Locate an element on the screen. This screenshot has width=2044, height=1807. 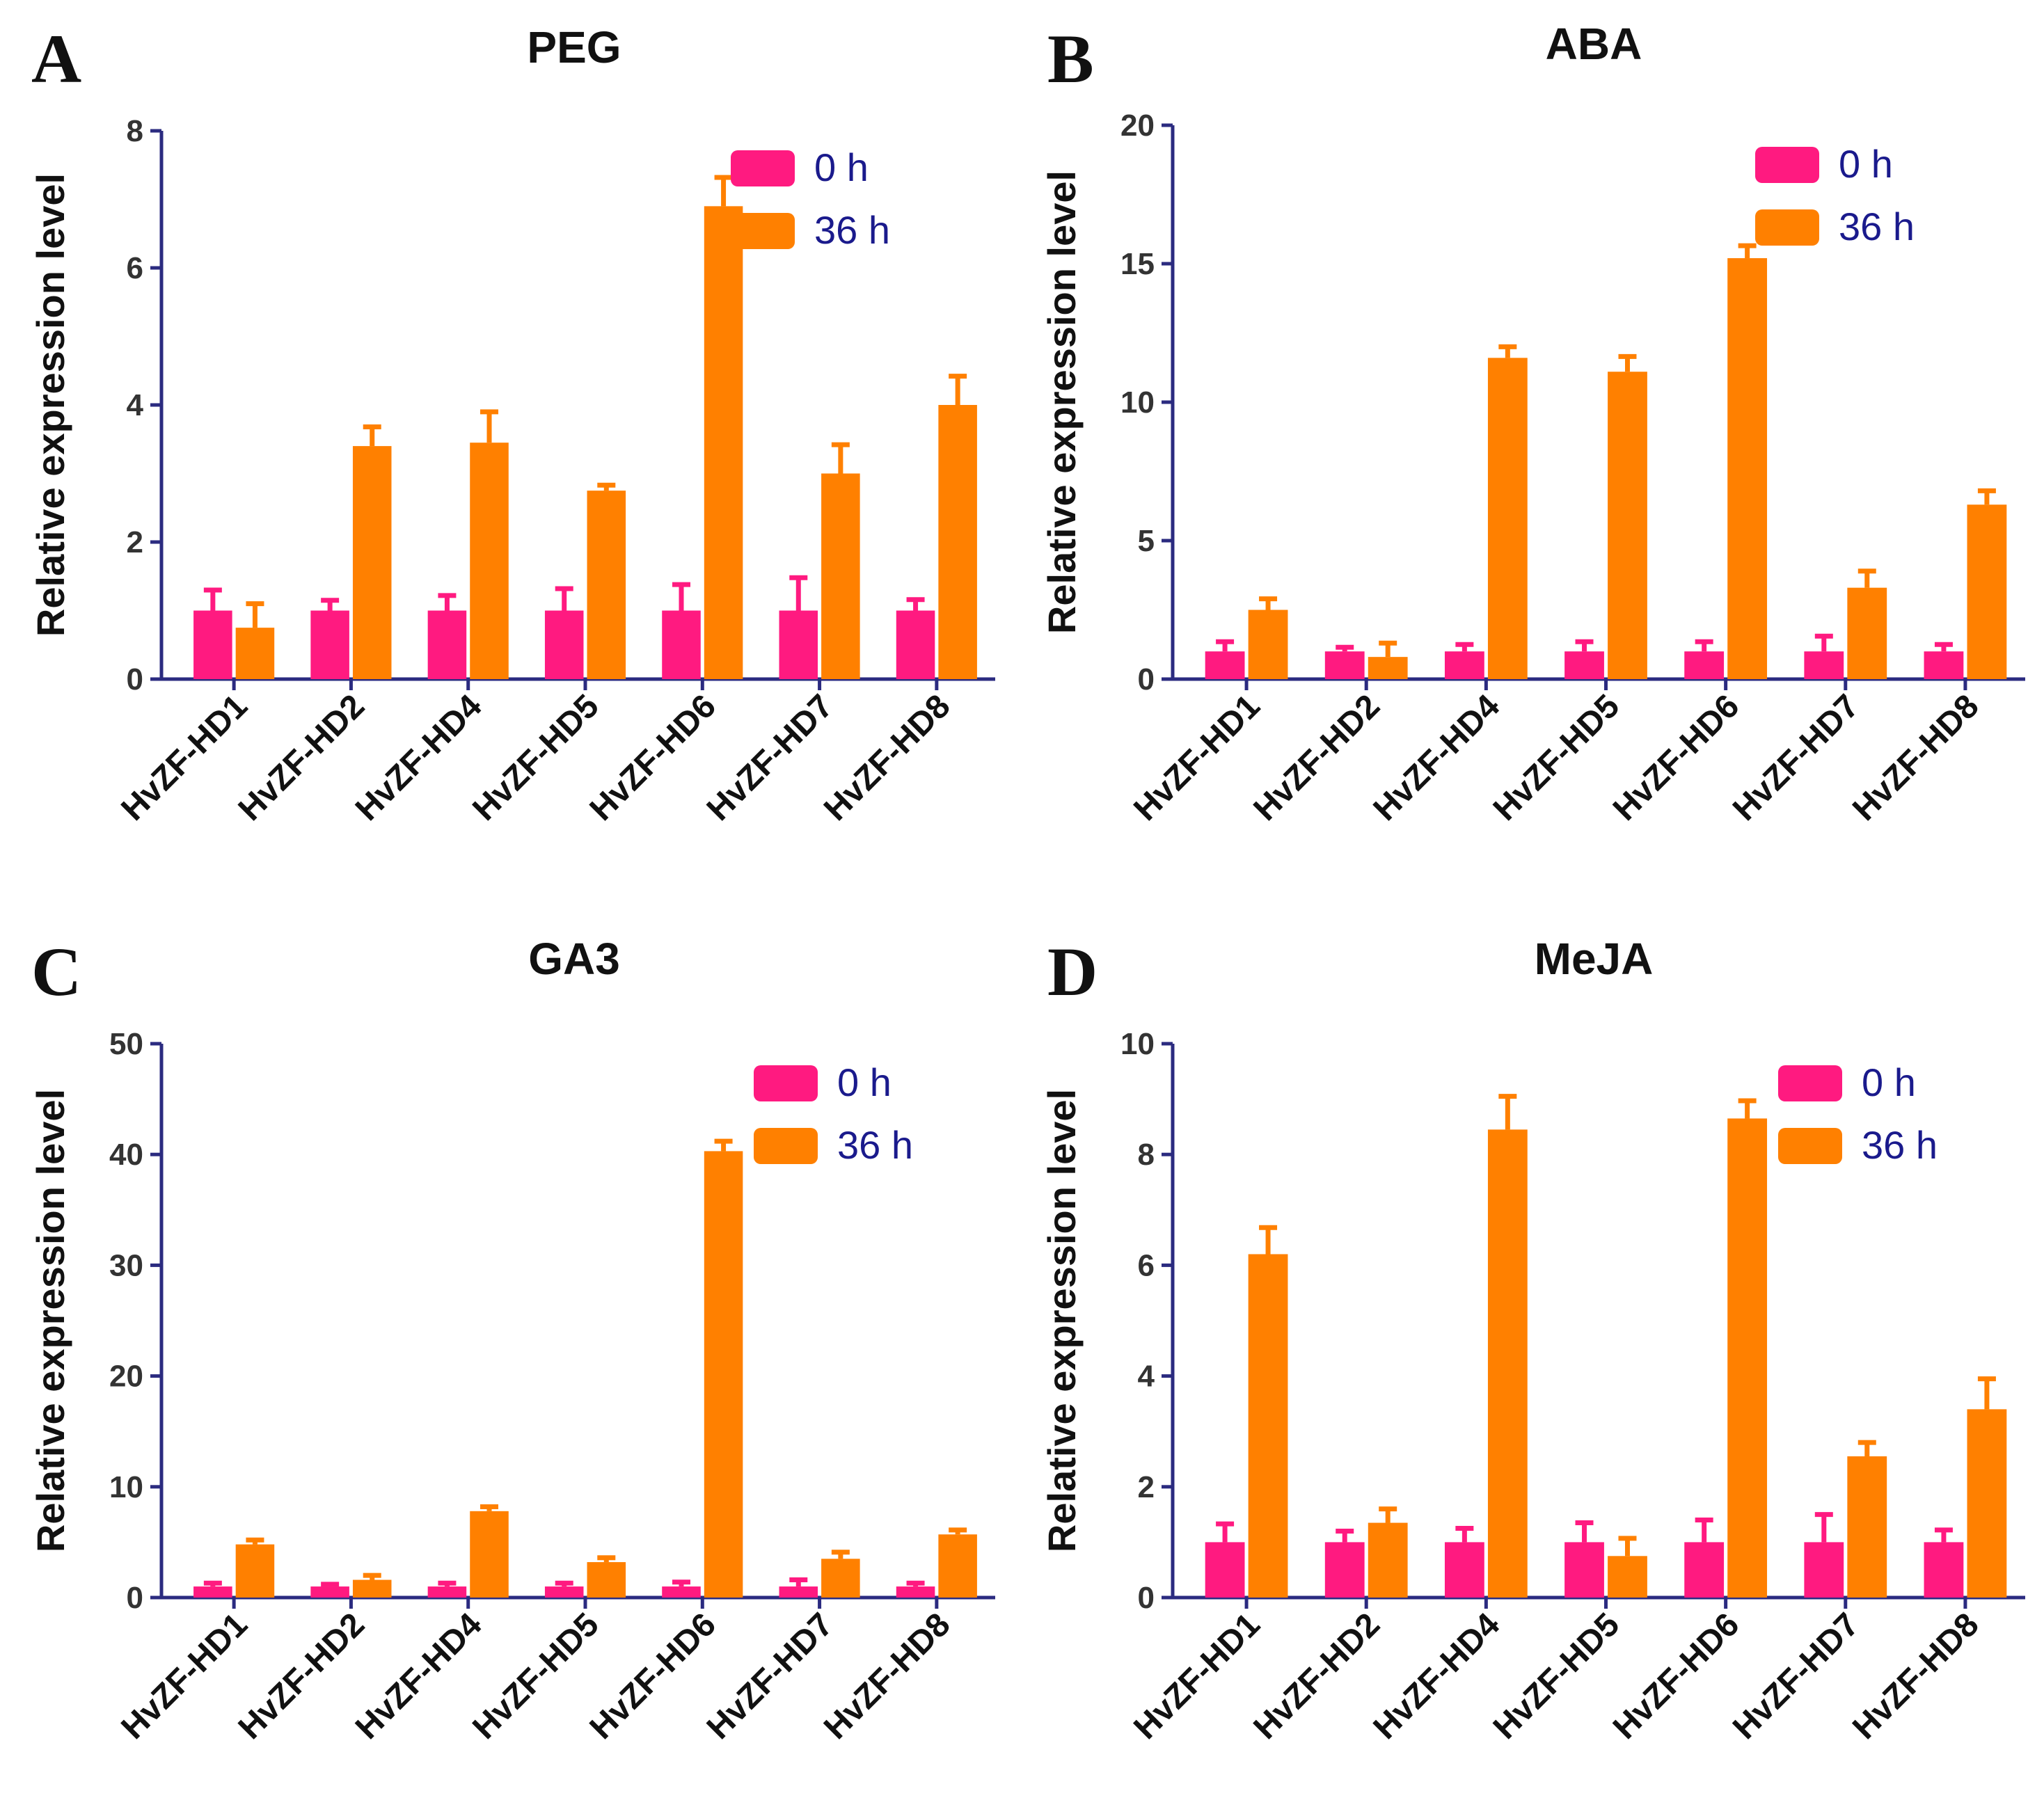
chart-title: PEG is located at coordinates (574, 47).